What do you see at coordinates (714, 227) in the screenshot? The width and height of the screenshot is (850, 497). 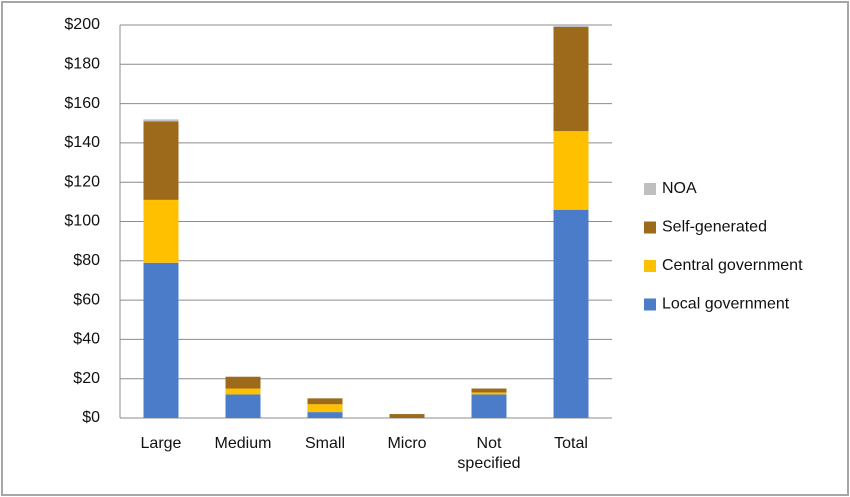 I see `legend-label: Self-generated` at bounding box center [714, 227].